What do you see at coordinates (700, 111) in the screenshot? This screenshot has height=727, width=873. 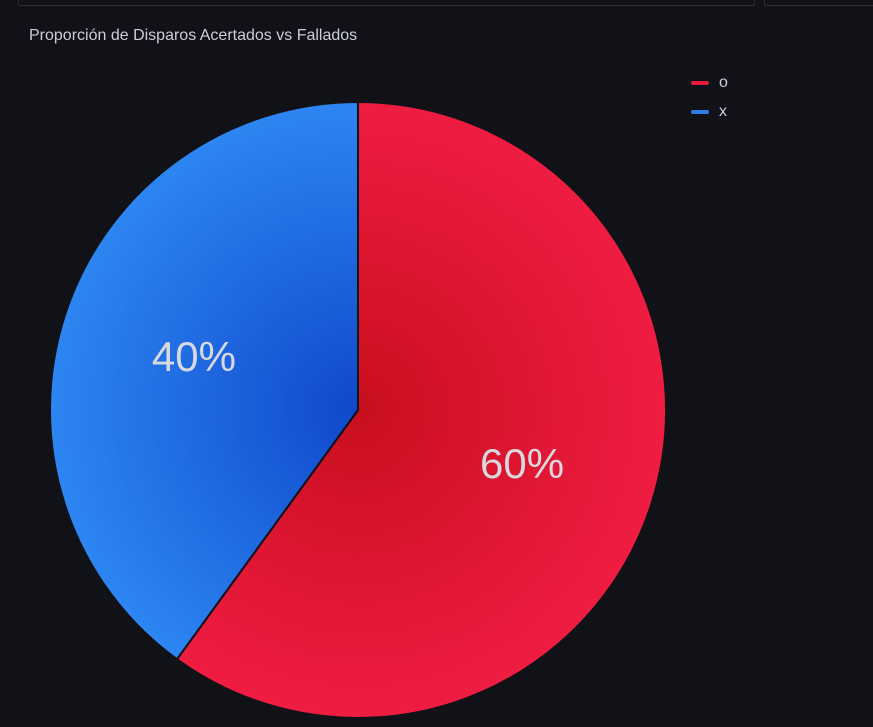 I see `legend-swatch-x` at bounding box center [700, 111].